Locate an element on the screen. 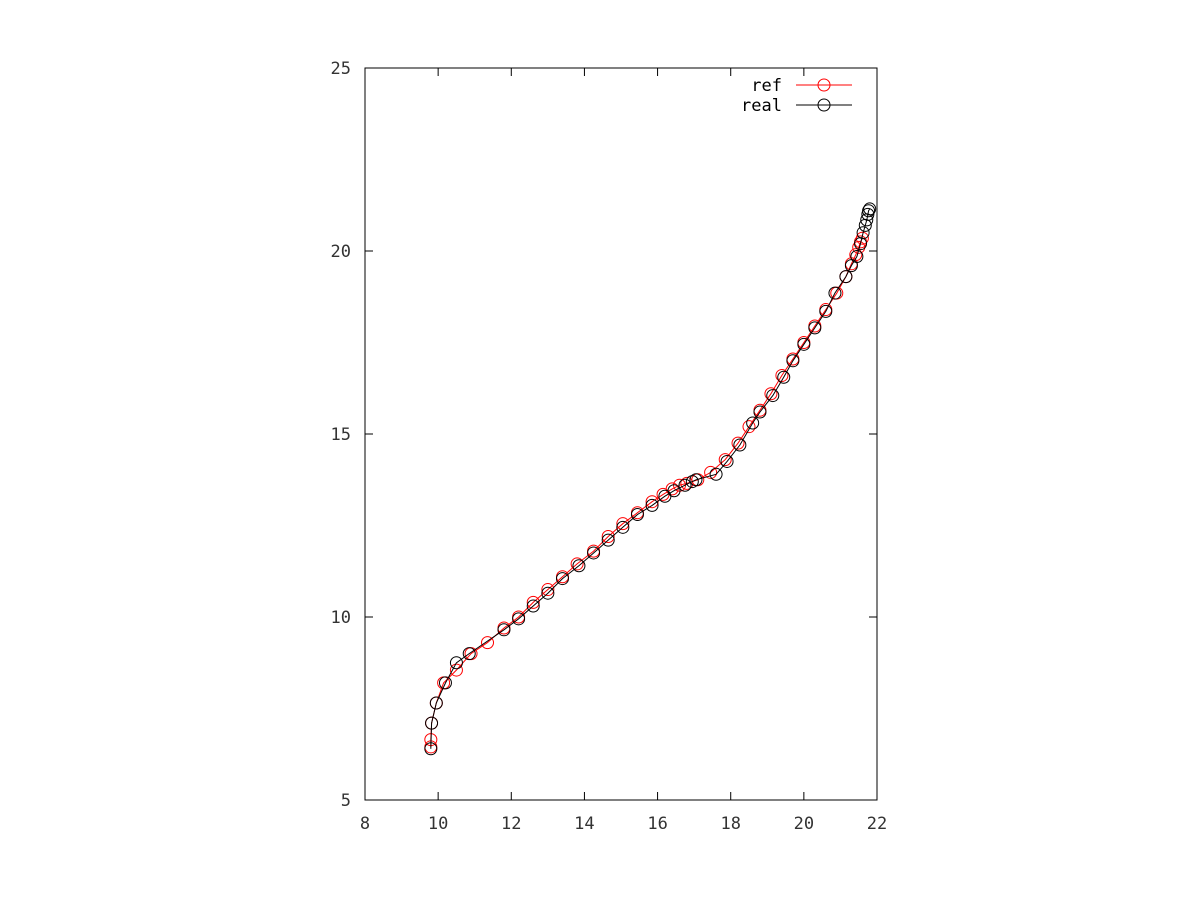 This screenshot has height=900, width=1200. y-tick-label: 15 is located at coordinates (341, 435).